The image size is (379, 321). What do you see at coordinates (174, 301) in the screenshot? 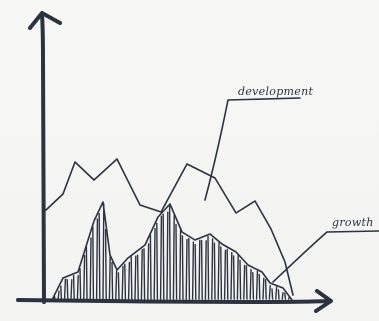
I see `x-axis` at bounding box center [174, 301].